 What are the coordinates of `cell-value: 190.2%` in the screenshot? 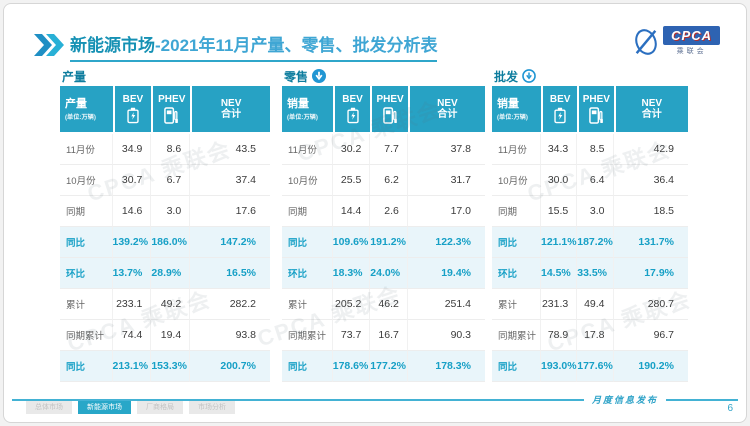 It's located at (650, 366).